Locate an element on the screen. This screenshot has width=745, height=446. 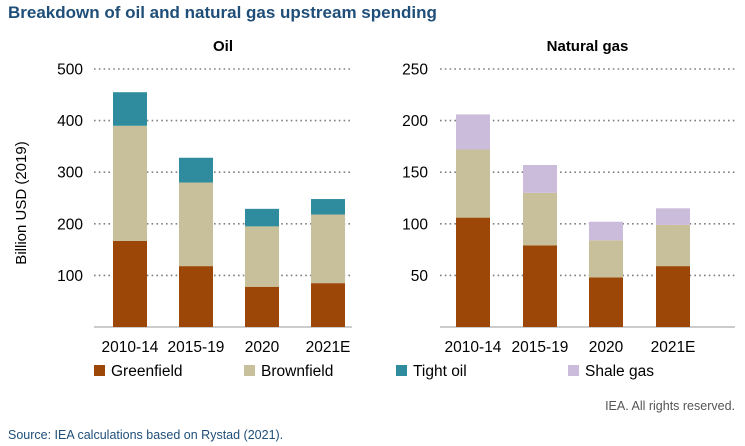
oil-bar-brownfield-2020 is located at coordinates (262, 256).